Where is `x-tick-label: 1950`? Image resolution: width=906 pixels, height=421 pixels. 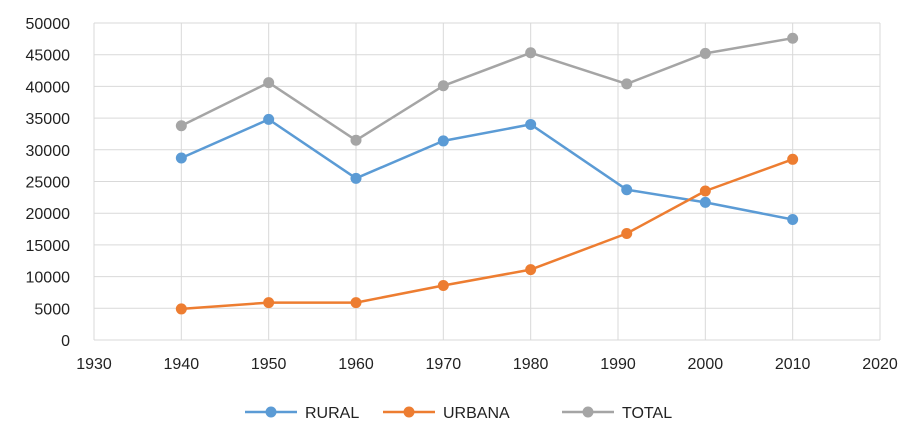 x-tick-label: 1950 is located at coordinates (269, 364).